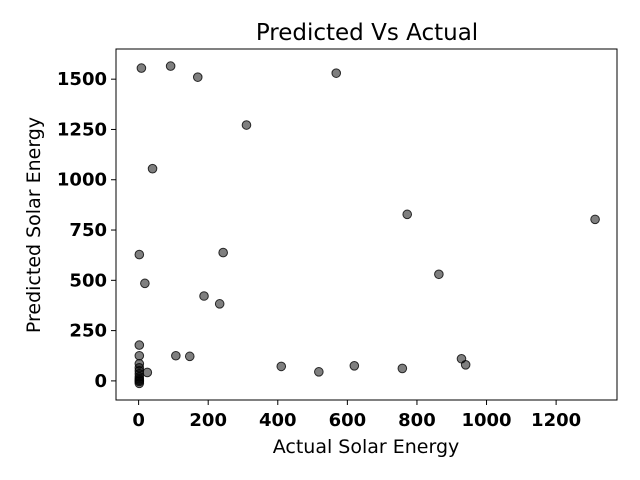 The width and height of the screenshot is (640, 480). Describe the element at coordinates (88, 331) in the screenshot. I see `y-tick-label-250: 250` at that location.